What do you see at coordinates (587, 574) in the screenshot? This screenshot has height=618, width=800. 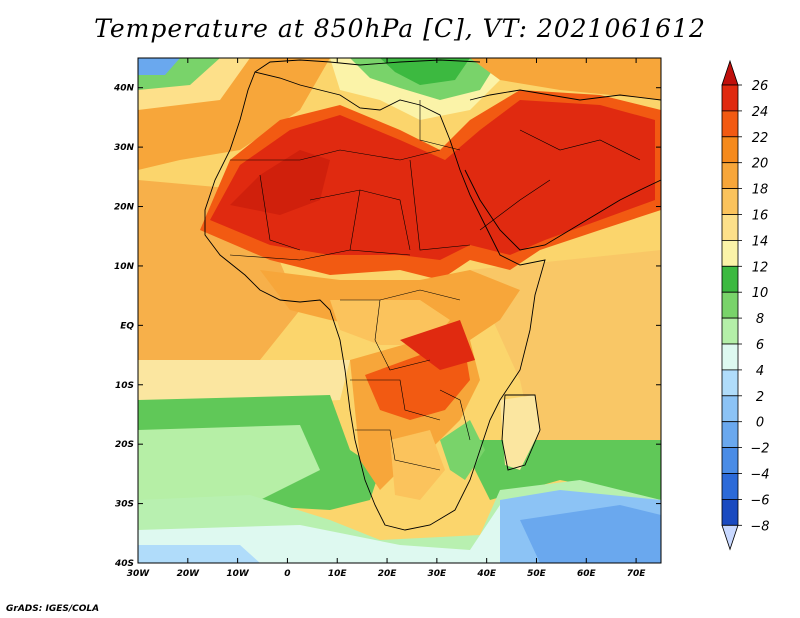 I see `lon-tick-label: 60E` at bounding box center [587, 574].